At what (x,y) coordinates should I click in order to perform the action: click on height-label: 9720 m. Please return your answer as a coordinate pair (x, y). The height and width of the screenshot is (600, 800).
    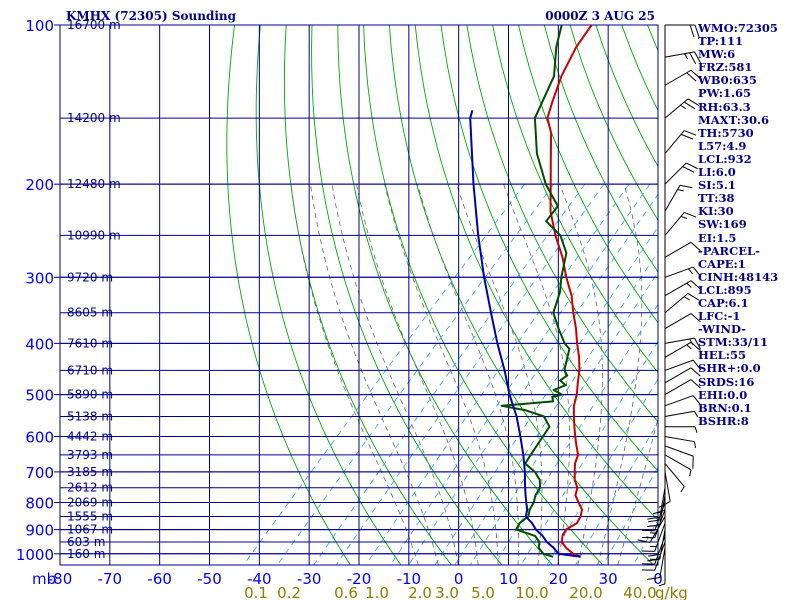
    Looking at the image, I should click on (90, 277).